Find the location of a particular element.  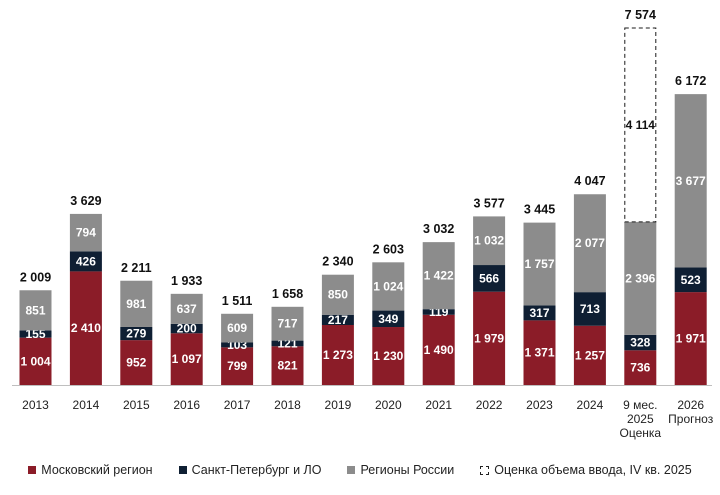

data-label-series1-2: 279 is located at coordinates (136, 334).